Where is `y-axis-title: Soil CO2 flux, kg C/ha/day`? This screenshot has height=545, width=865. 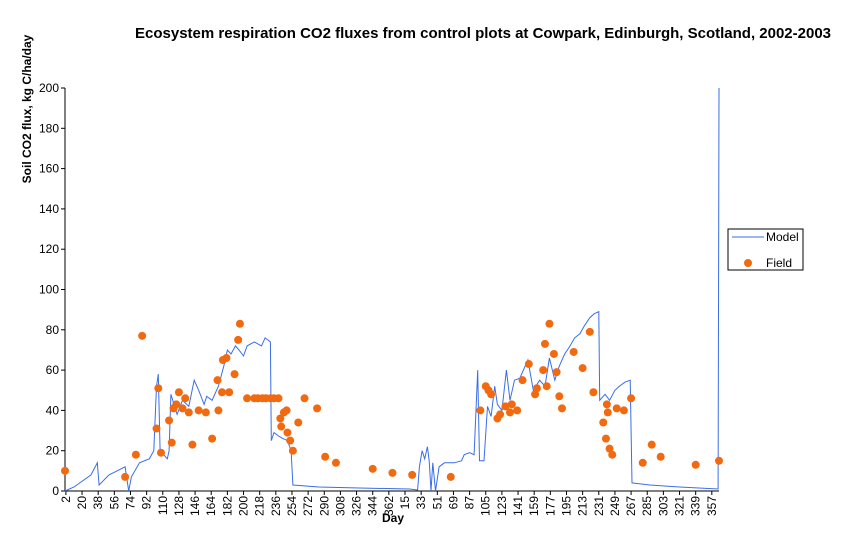 y-axis-title: Soil CO2 flux, kg C/ha/day is located at coordinates (27, 108).